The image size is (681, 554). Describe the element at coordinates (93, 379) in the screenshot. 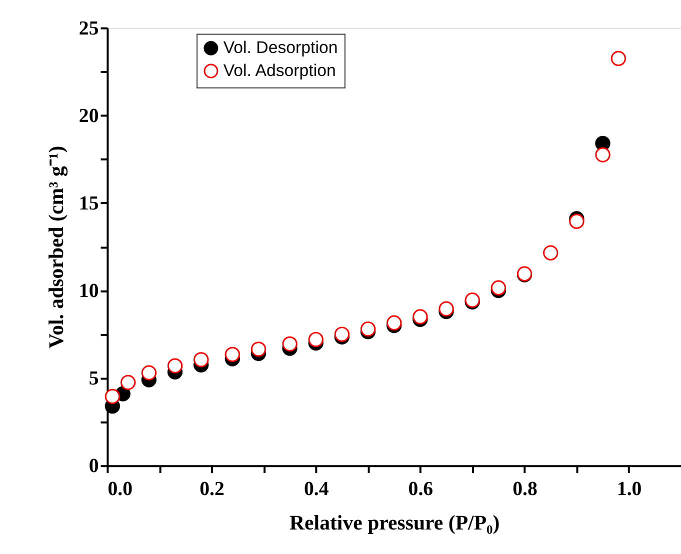

I see `y-tick-label: 5` at that location.